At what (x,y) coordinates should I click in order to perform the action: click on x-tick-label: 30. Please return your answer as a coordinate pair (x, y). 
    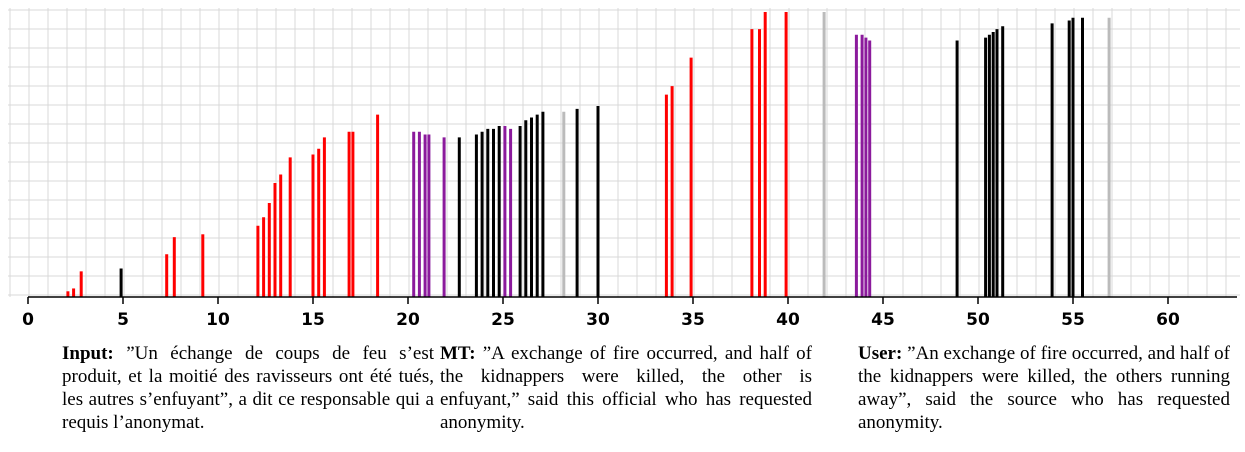
    Looking at the image, I should click on (598, 320).